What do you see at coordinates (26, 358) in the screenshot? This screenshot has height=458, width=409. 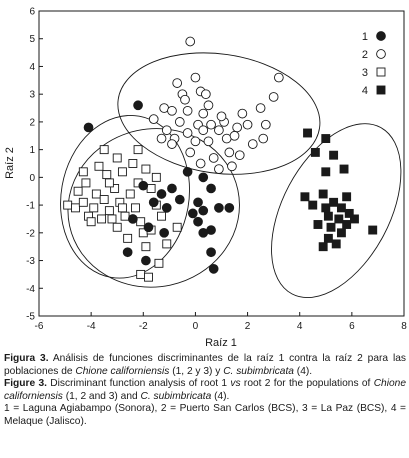 I see `caption-es-label: Figura 3.` at bounding box center [26, 358].